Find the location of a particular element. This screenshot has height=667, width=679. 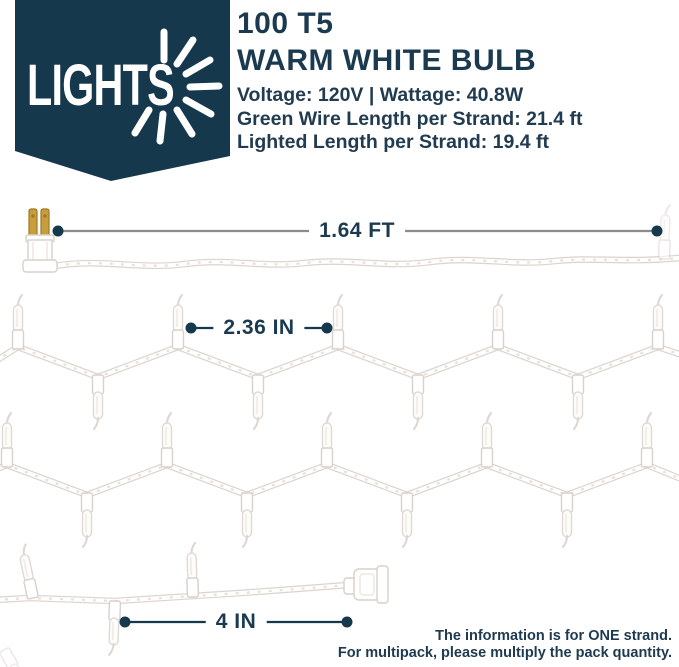

disclaimer-line1: The information is for ONE strand. is located at coordinates (553, 636).